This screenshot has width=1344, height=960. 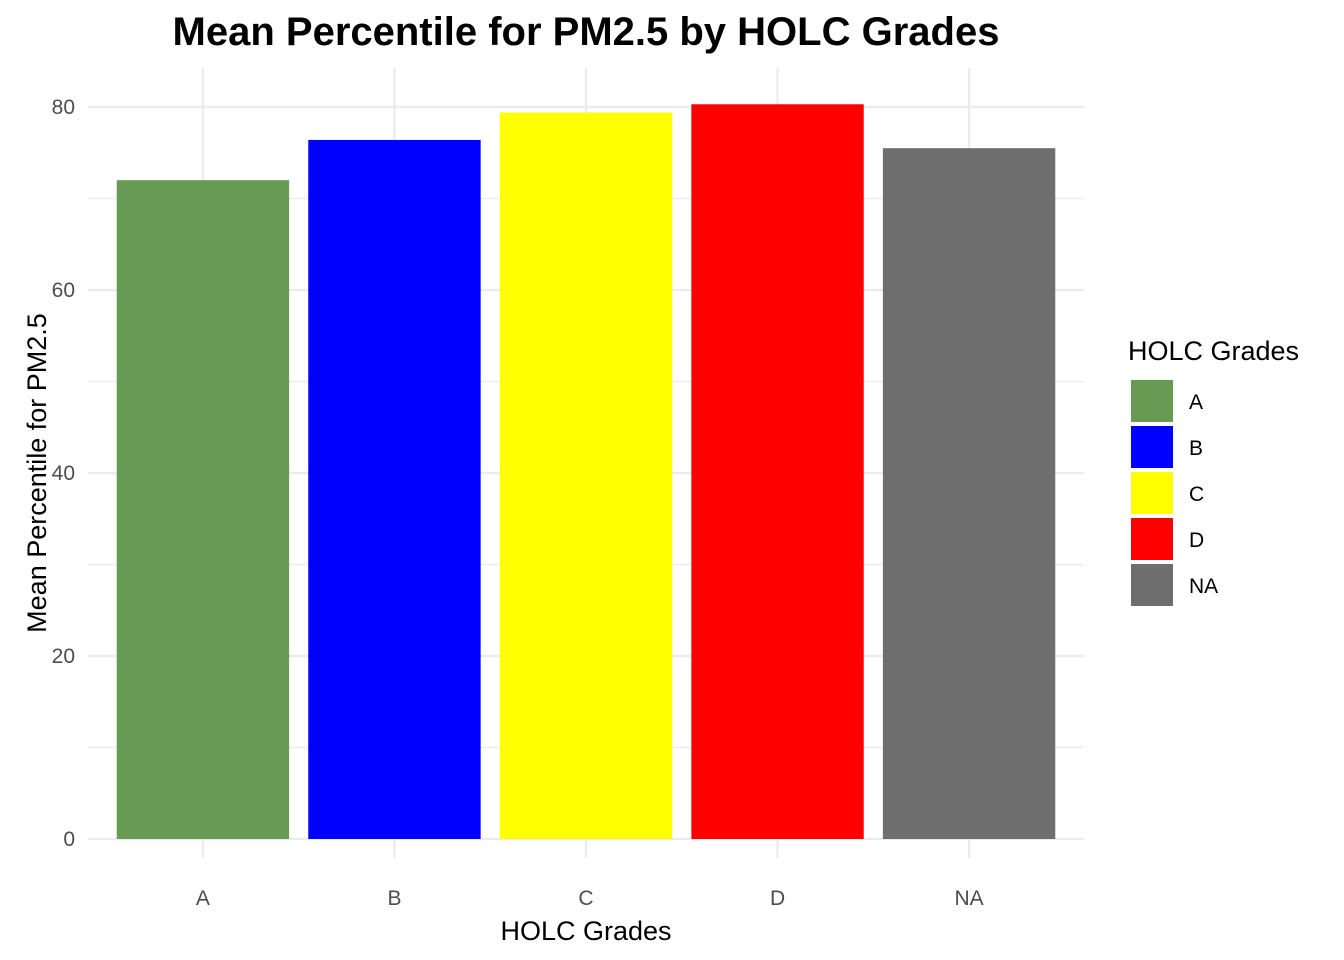 What do you see at coordinates (586, 32) in the screenshot?
I see `chart-title: Mean Percentile for PM2.5 by HOLC Grades` at bounding box center [586, 32].